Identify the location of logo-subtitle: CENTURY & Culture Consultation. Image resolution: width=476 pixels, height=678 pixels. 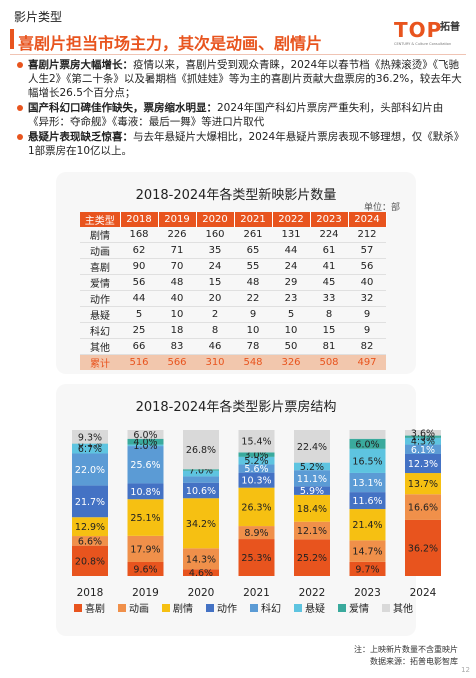
(423, 44).